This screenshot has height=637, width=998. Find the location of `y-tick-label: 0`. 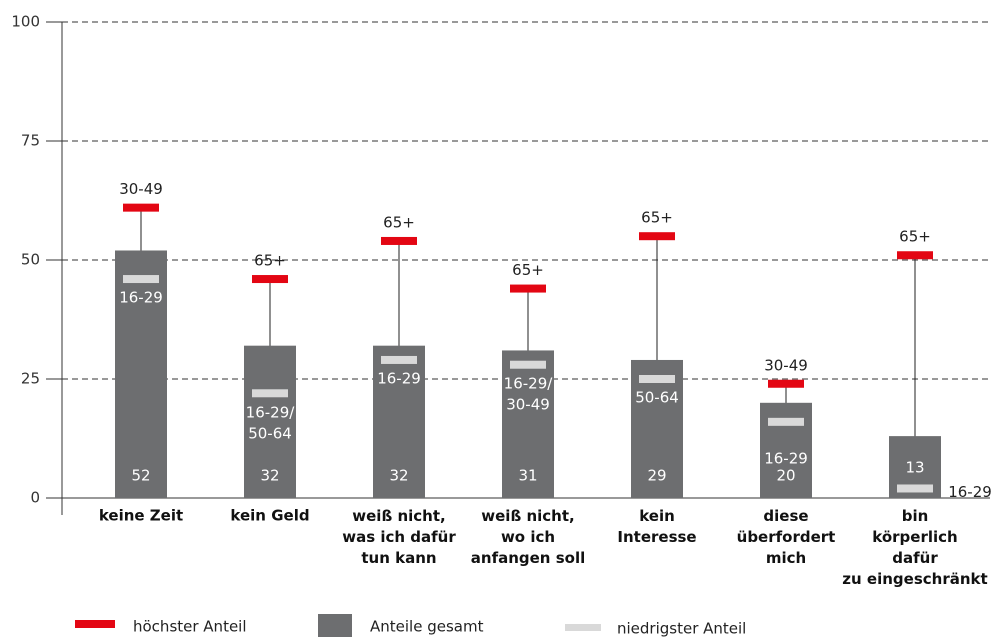

y-tick-label: 0 is located at coordinates (35, 498).